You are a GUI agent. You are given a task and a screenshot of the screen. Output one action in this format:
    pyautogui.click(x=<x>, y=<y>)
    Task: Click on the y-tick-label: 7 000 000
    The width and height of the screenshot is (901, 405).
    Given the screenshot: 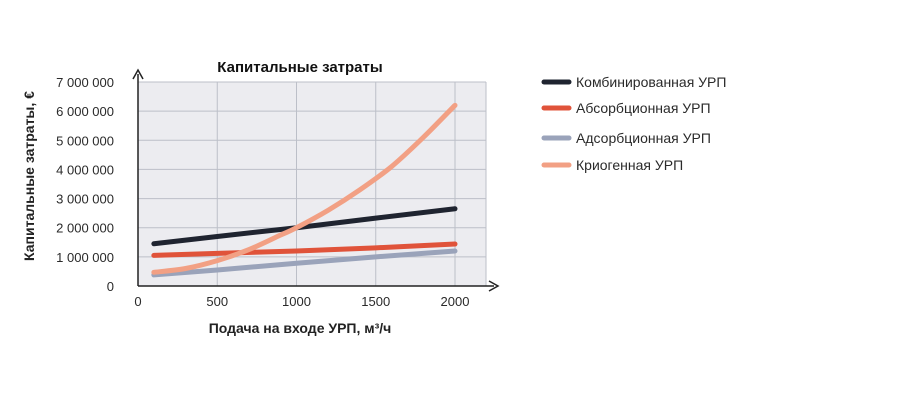 What is the action you would take?
    pyautogui.click(x=85, y=82)
    